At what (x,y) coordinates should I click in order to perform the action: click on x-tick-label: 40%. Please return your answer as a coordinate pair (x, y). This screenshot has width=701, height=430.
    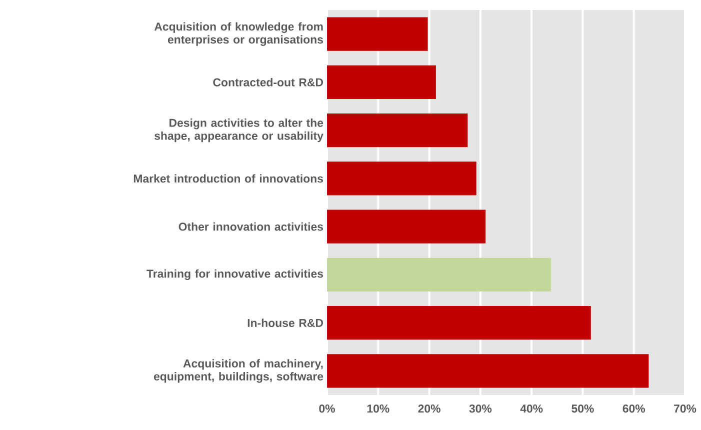
    Looking at the image, I should click on (531, 408).